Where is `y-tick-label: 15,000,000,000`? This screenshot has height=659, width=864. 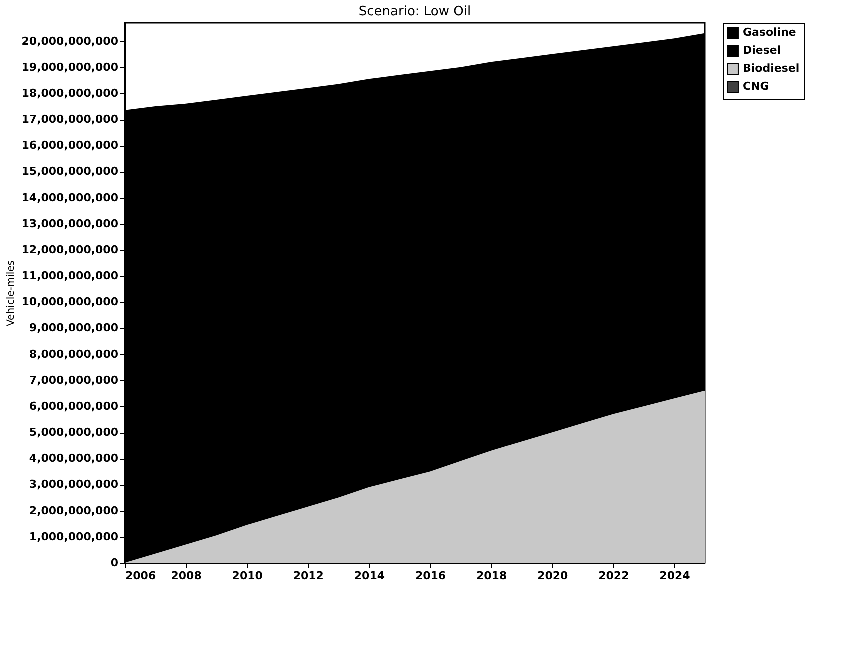
y-tick-label: 15,000,000,000 is located at coordinates (70, 171).